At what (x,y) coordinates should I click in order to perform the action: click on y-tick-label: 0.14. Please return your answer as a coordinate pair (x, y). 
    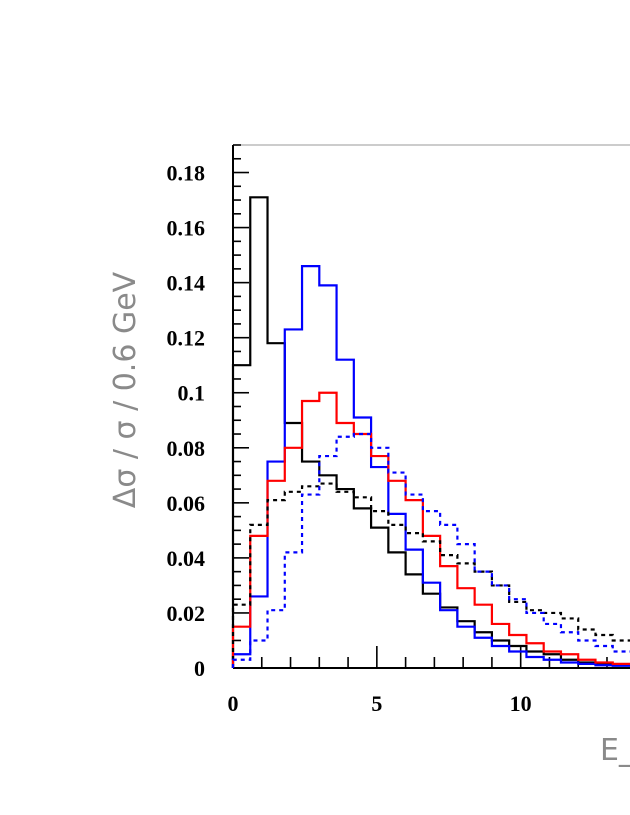
    Looking at the image, I should click on (186, 283).